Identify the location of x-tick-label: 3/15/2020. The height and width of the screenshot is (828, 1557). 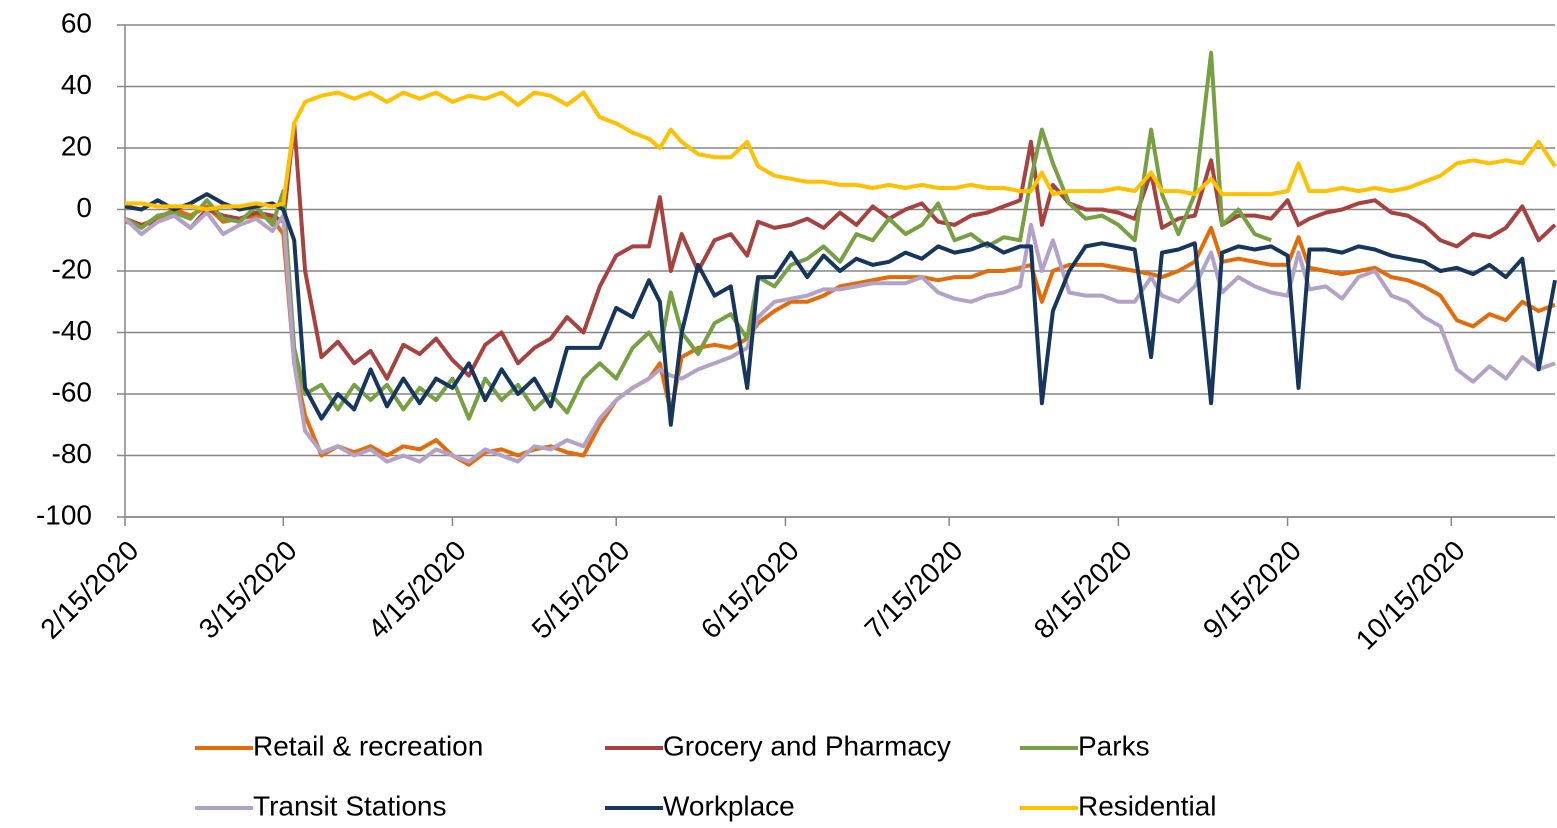
(248, 590).